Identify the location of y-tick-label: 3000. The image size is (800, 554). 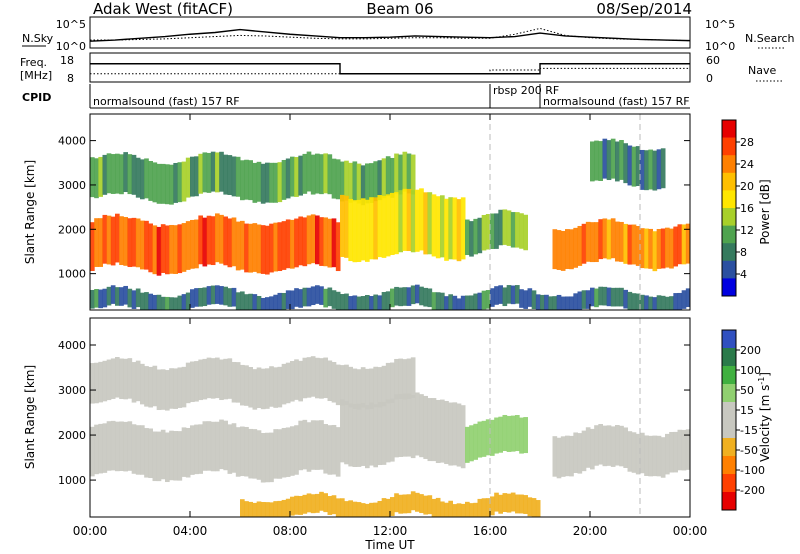
(72, 185).